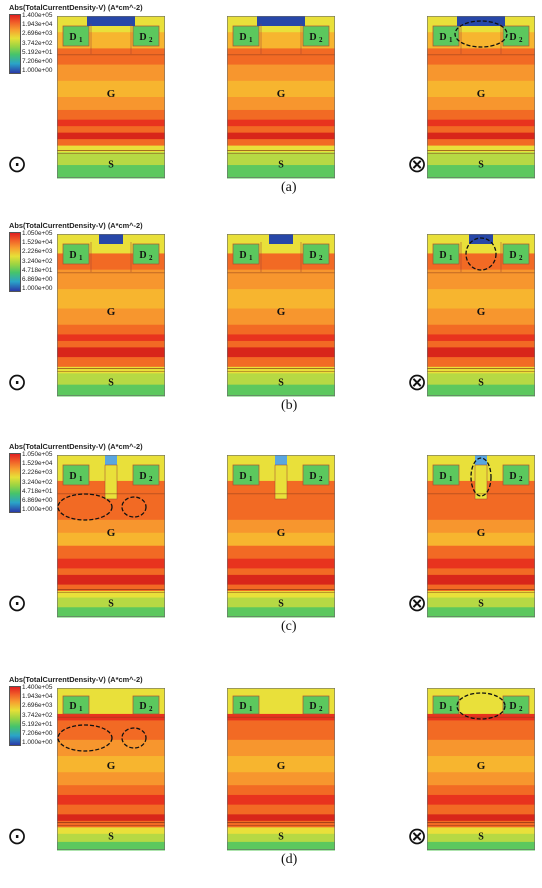  I want to click on device-panel-r4-p3: D 1 D 2GS, so click(481, 769).